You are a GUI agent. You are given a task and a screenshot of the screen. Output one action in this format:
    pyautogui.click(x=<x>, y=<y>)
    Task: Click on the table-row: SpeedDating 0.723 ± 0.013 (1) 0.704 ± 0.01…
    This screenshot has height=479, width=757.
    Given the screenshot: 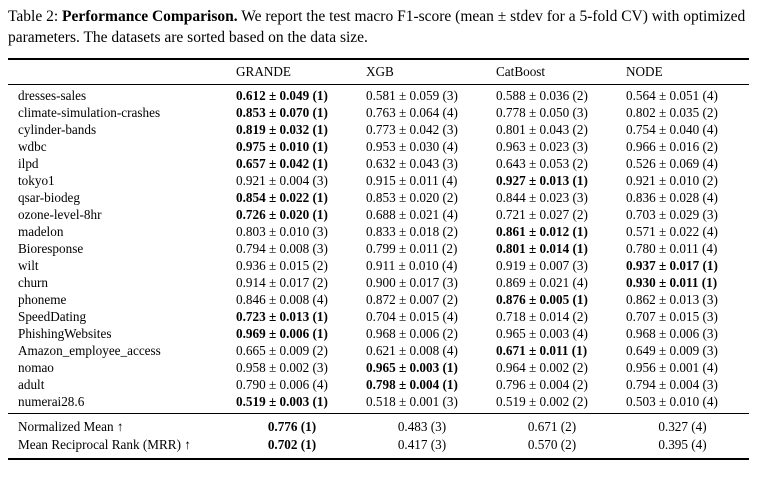 What is the action you would take?
    pyautogui.click(x=378, y=316)
    